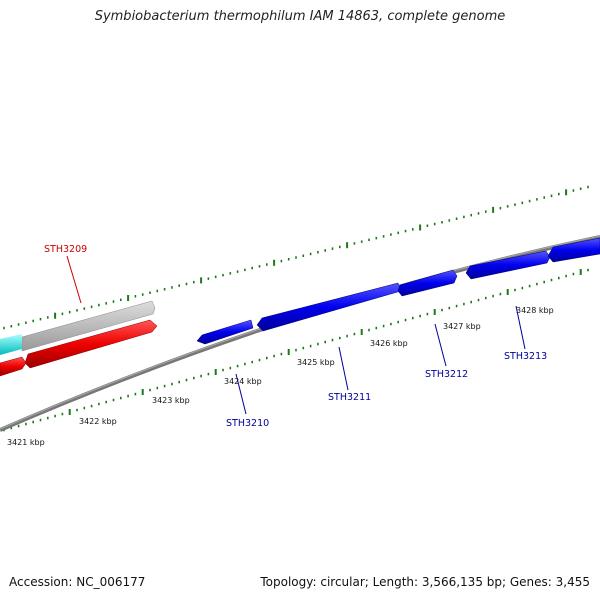  Describe the element at coordinates (98, 421) in the screenshot. I see `scale-label-3422: 3422 kbp` at that location.